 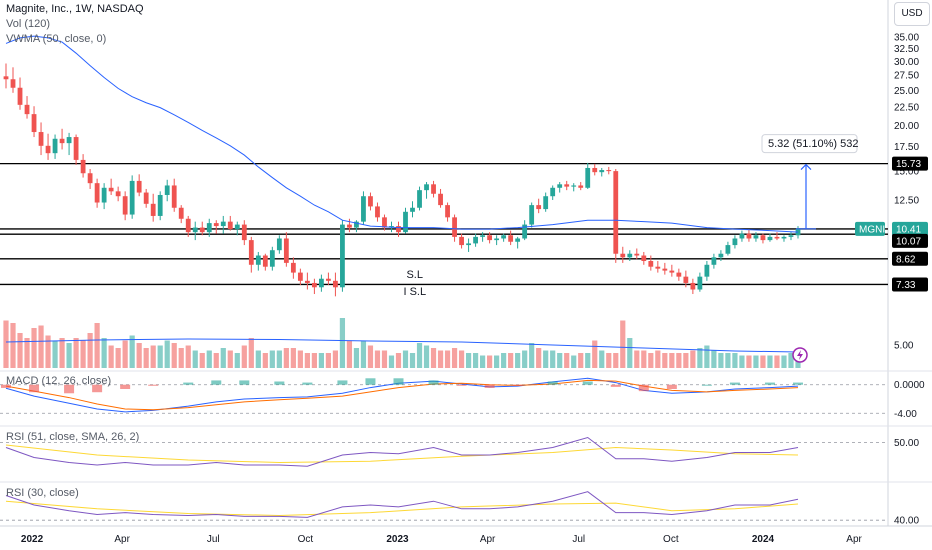 I want to click on time-axis: 2022 Apr Jul Oct 2023 Apr Jul Oct 2024 Apr, so click(x=442, y=539).